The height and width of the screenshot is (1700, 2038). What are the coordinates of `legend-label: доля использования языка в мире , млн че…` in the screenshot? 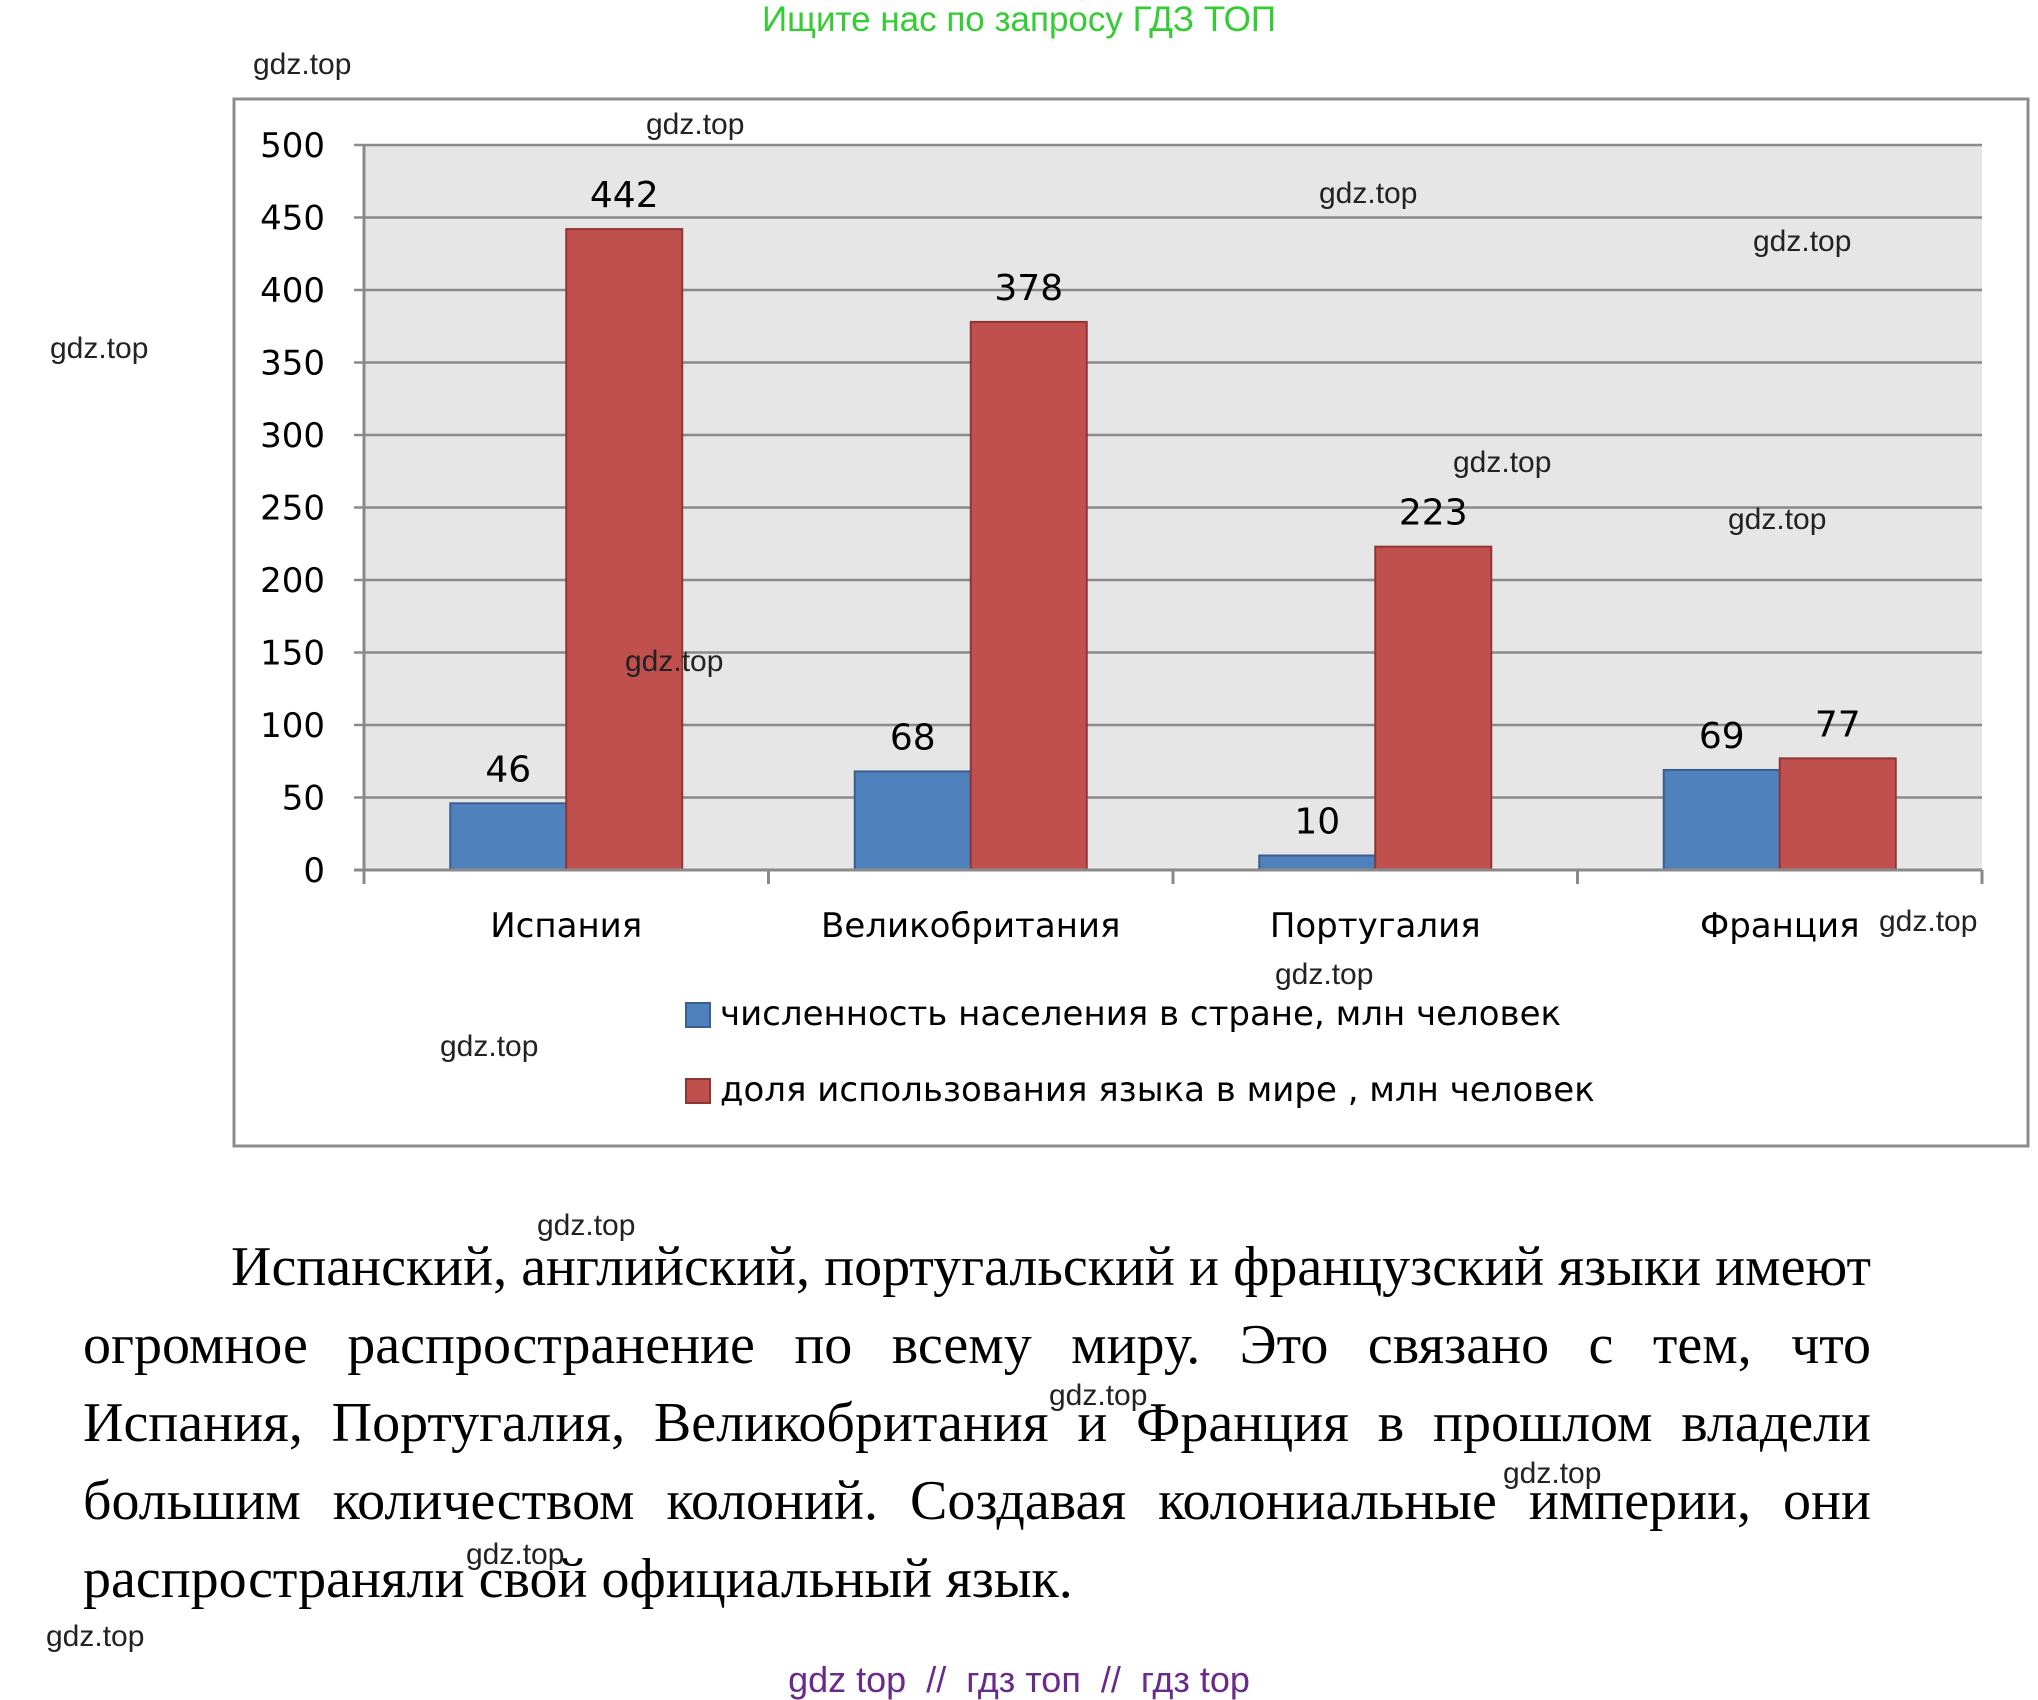 It's located at (1157, 1090).